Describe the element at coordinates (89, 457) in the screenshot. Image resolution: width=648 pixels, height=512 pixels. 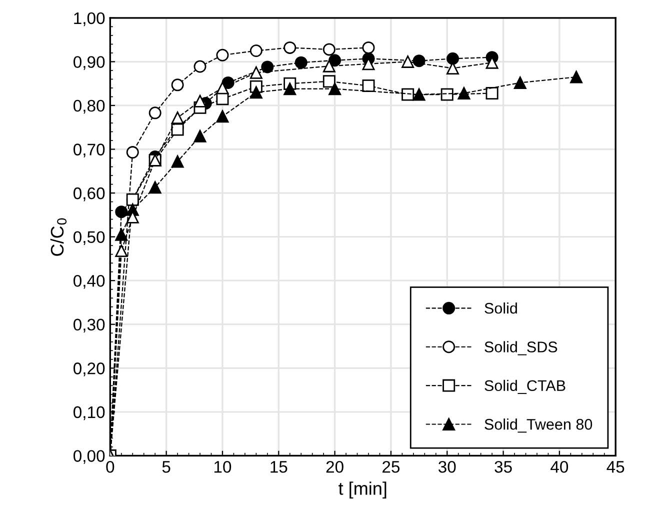
I see `y-tick-label: 0,00` at that location.